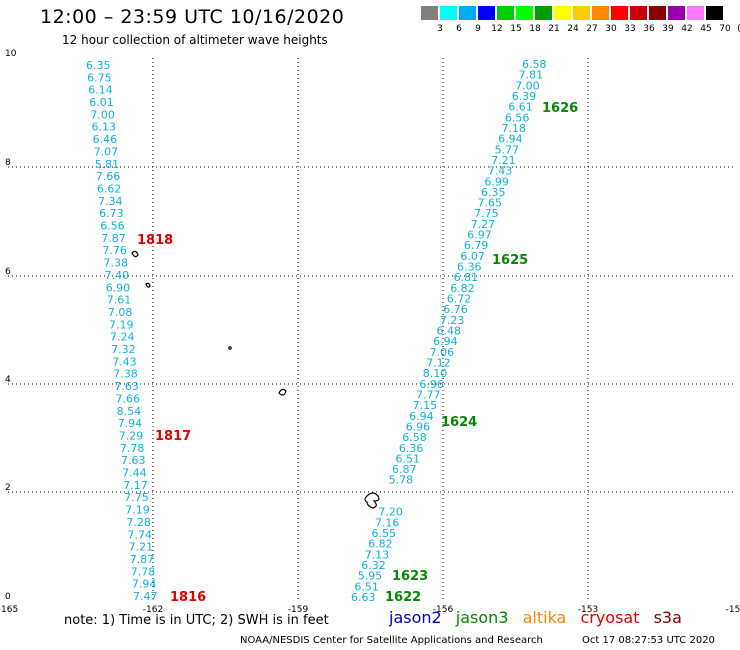  What do you see at coordinates (117, 275) in the screenshot?
I see `wave-height-value: 7.40` at bounding box center [117, 275].